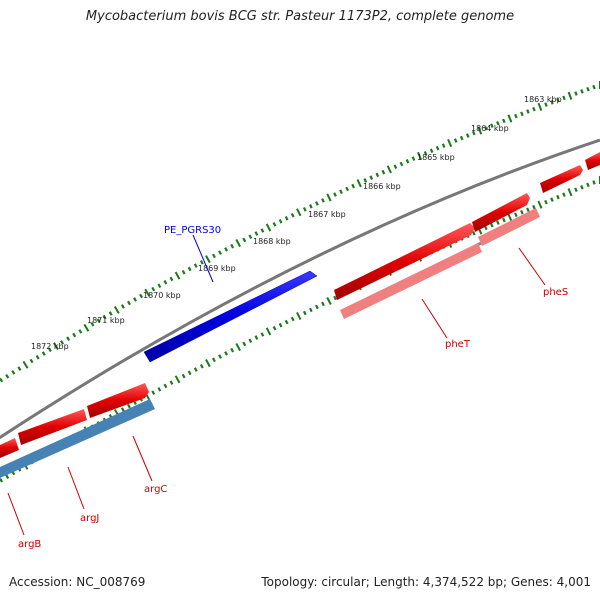 Image resolution: width=600 pixels, height=600 pixels. What do you see at coordinates (192, 230) in the screenshot?
I see `gene-label-pe-pgrs30: PE_PGRS30` at bounding box center [192, 230].